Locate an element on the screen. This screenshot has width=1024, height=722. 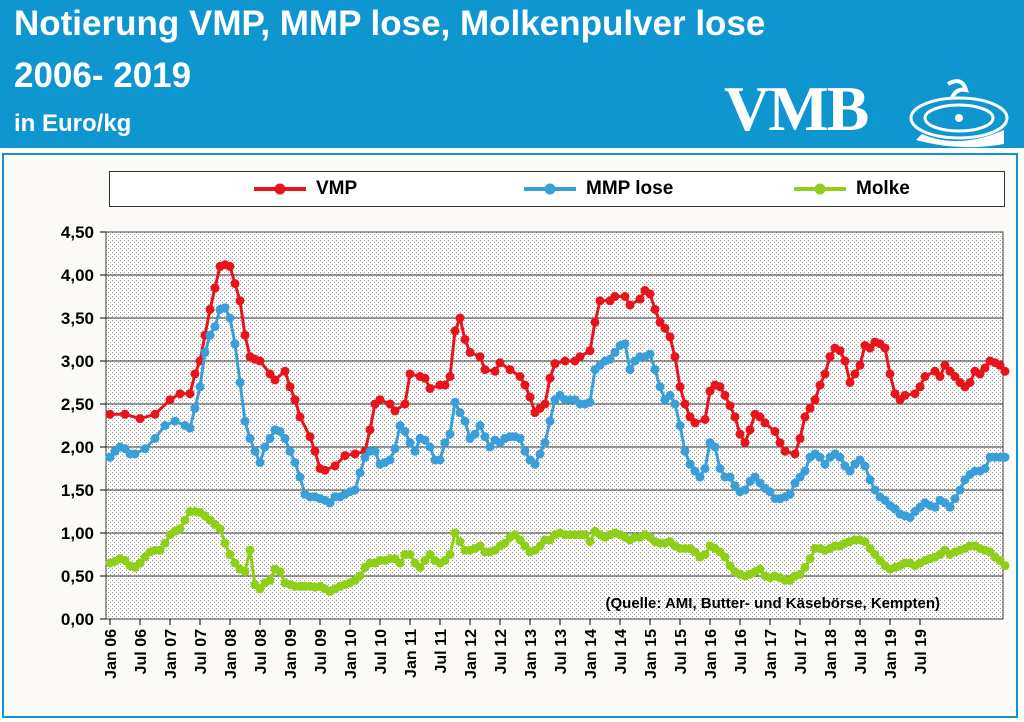
x-tick-label: Jul 07 is located at coordinates (201, 651).